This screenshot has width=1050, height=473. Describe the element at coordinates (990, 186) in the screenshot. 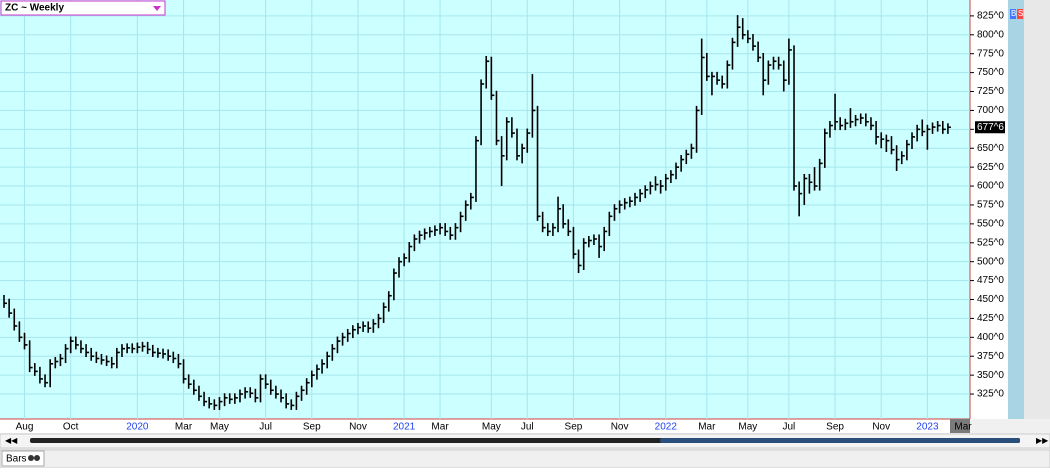

I see `y-tick-label: 600^0` at that location.